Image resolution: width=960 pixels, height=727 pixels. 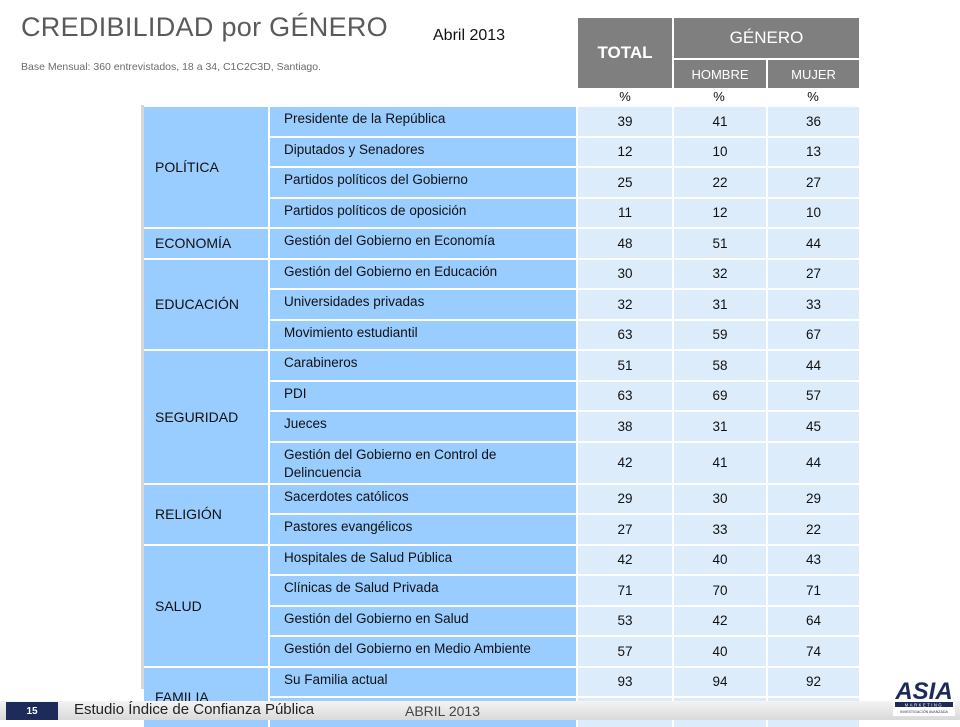 I want to click on row-label: Partidos políticos del Gobierno, so click(x=423, y=182).